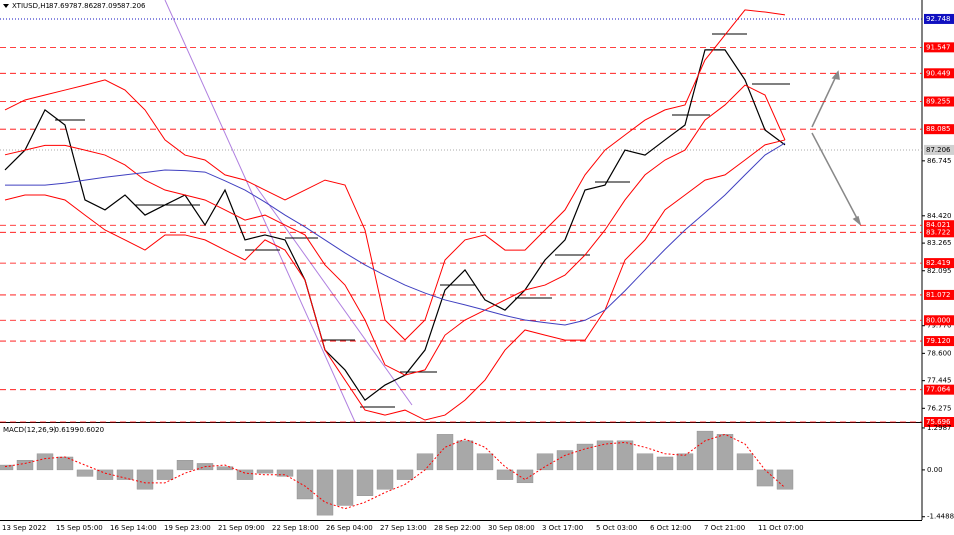 Image resolution: width=954 pixels, height=535 pixels. I want to click on level-label: 89.255, so click(938, 102).